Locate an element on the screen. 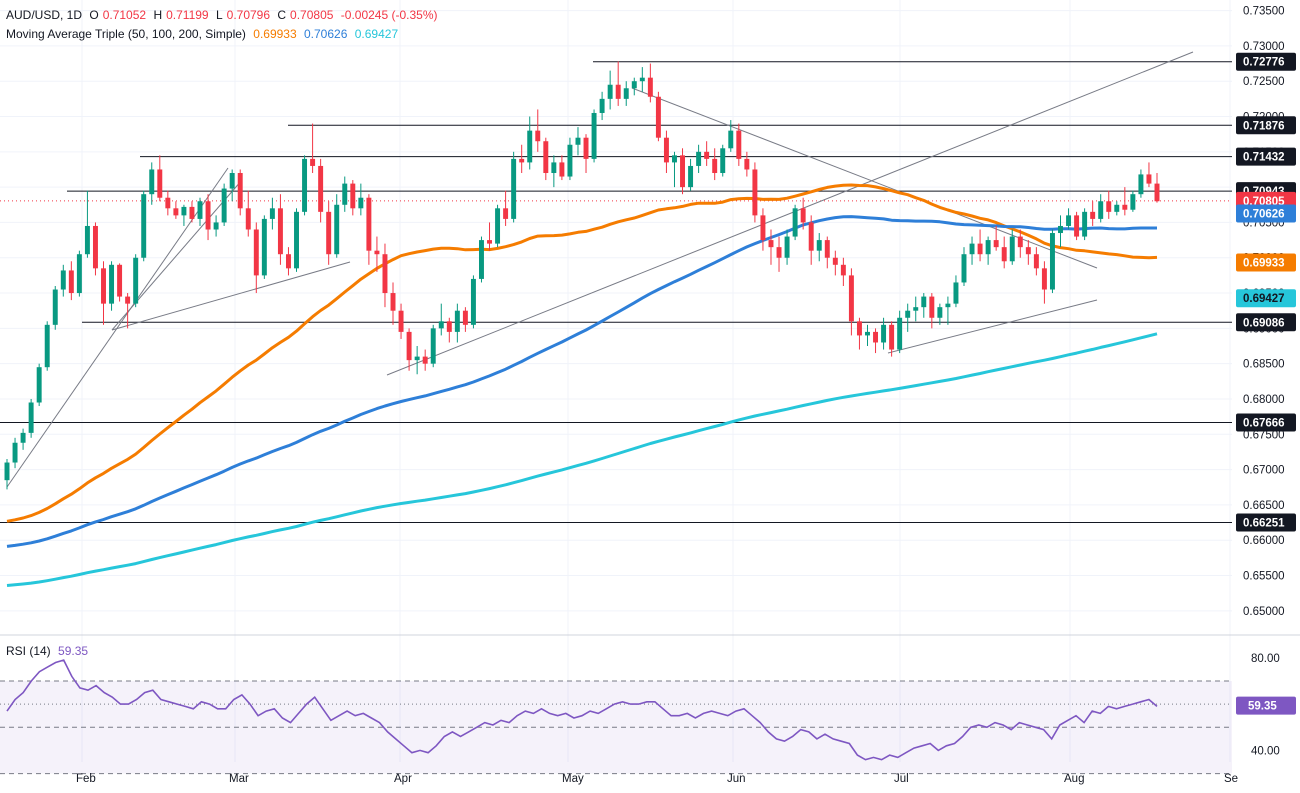 This screenshot has height=793, width=1300. ma50-tag-bg is located at coordinates (1266, 262).